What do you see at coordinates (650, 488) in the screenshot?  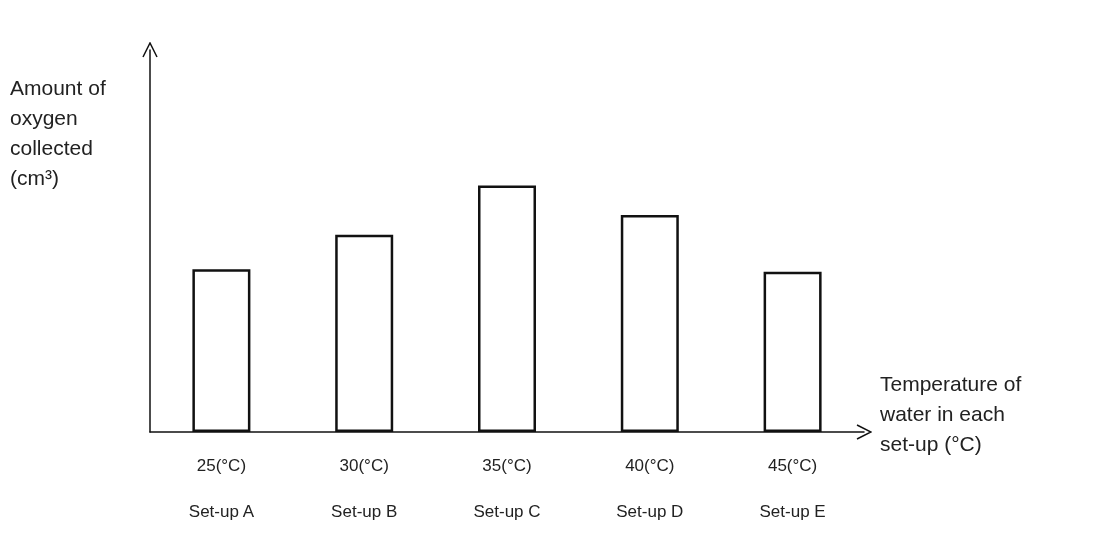 I see `category-label: 40(°C) Set-up D` at bounding box center [650, 488].